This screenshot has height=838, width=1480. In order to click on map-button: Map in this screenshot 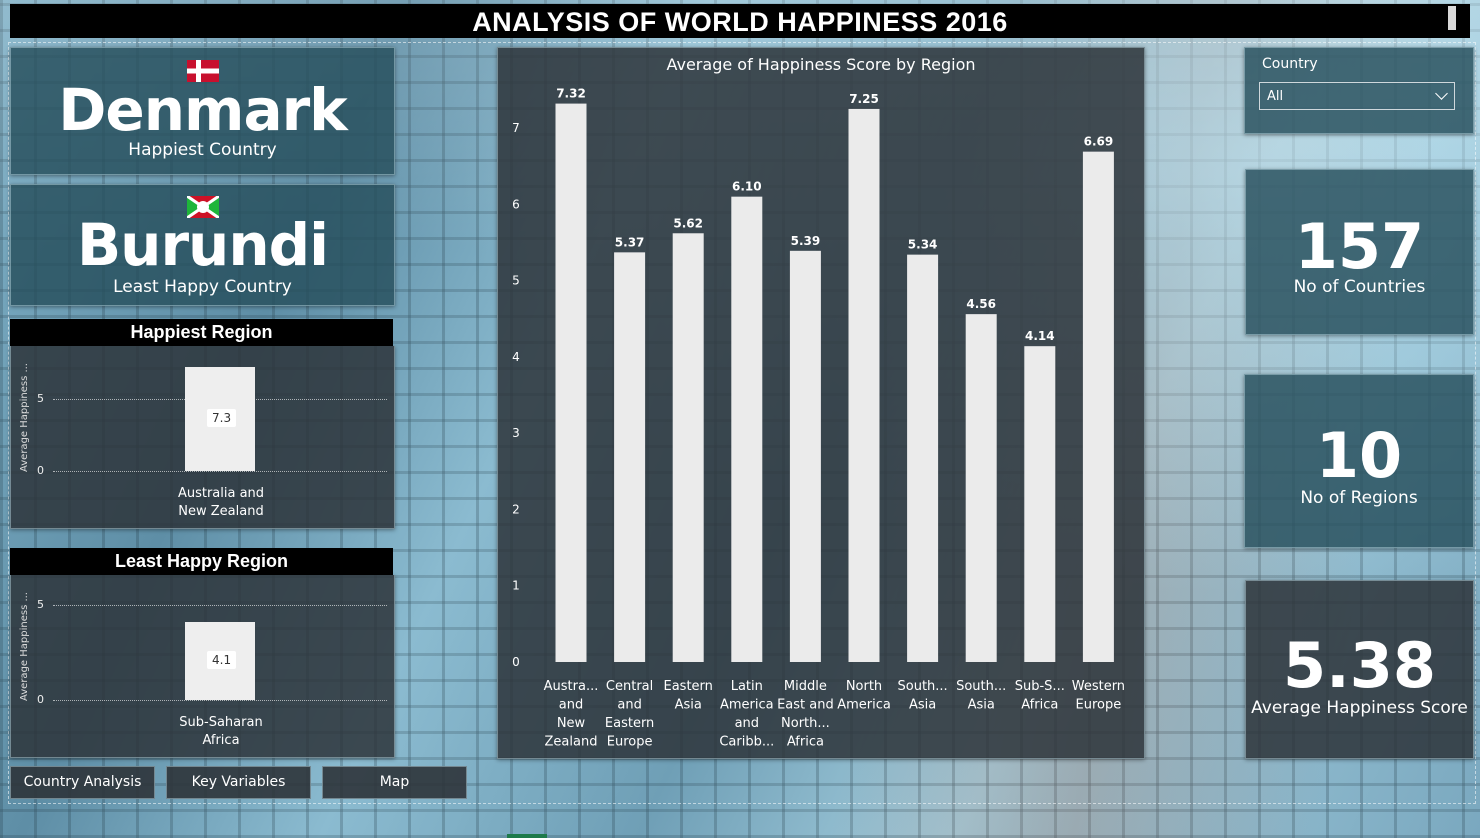, I will do `click(394, 782)`.